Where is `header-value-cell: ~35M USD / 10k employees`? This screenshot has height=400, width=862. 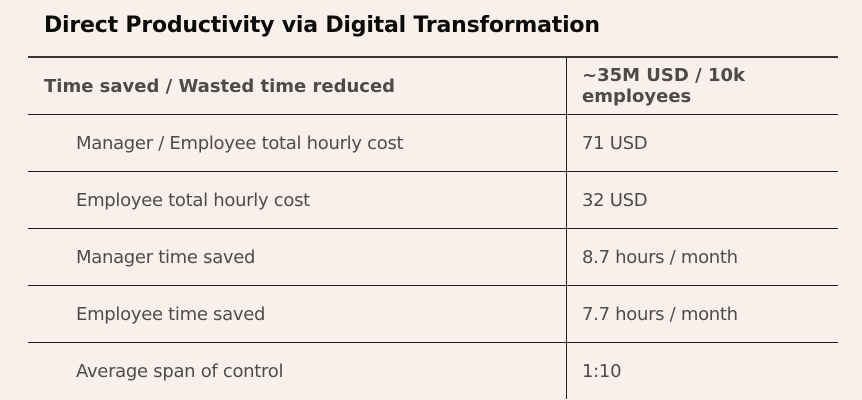
header-value-cell: ~35M USD / 10k employees is located at coordinates (702, 85).